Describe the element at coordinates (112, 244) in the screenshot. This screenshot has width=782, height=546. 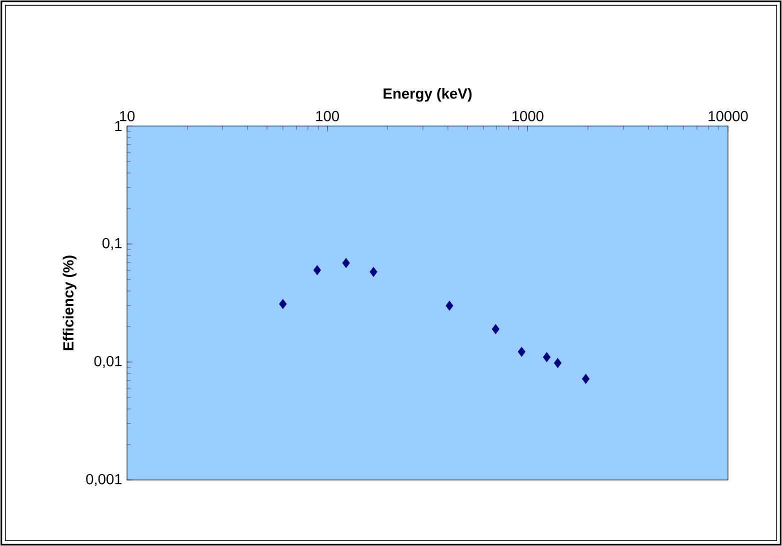
I see `y-tick-label: 0,1` at that location.